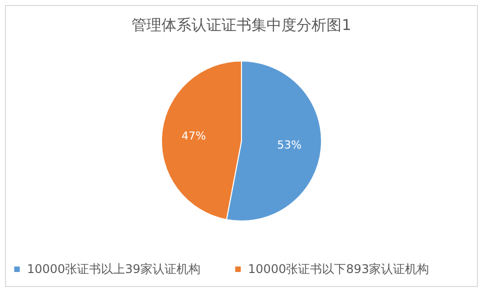 This screenshot has height=292, width=483. What do you see at coordinates (193, 135) in the screenshot?
I see `data-label: 47%` at bounding box center [193, 135].